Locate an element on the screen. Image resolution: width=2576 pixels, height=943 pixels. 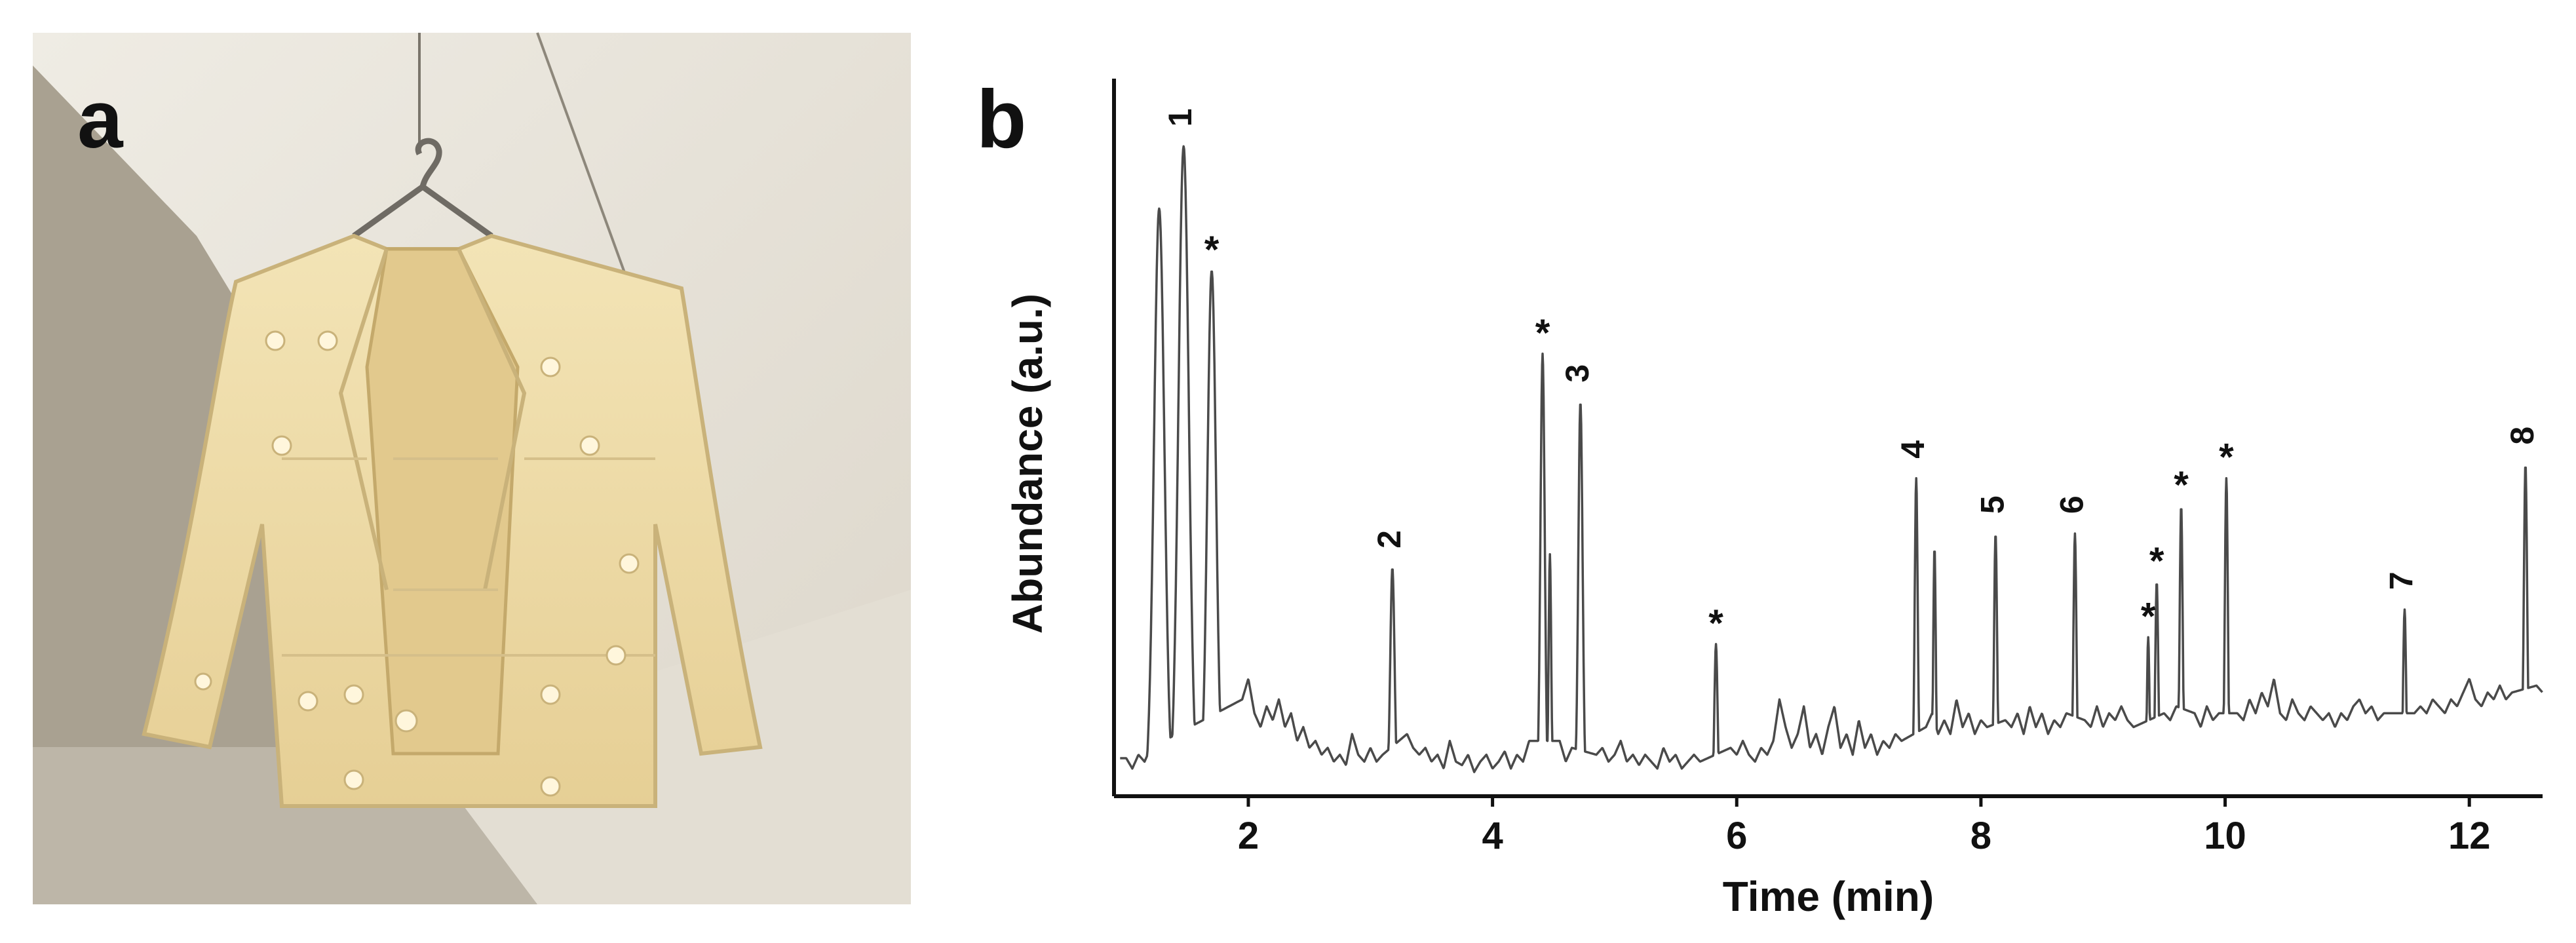
peak-number-label: 5 is located at coordinates (1992, 505).